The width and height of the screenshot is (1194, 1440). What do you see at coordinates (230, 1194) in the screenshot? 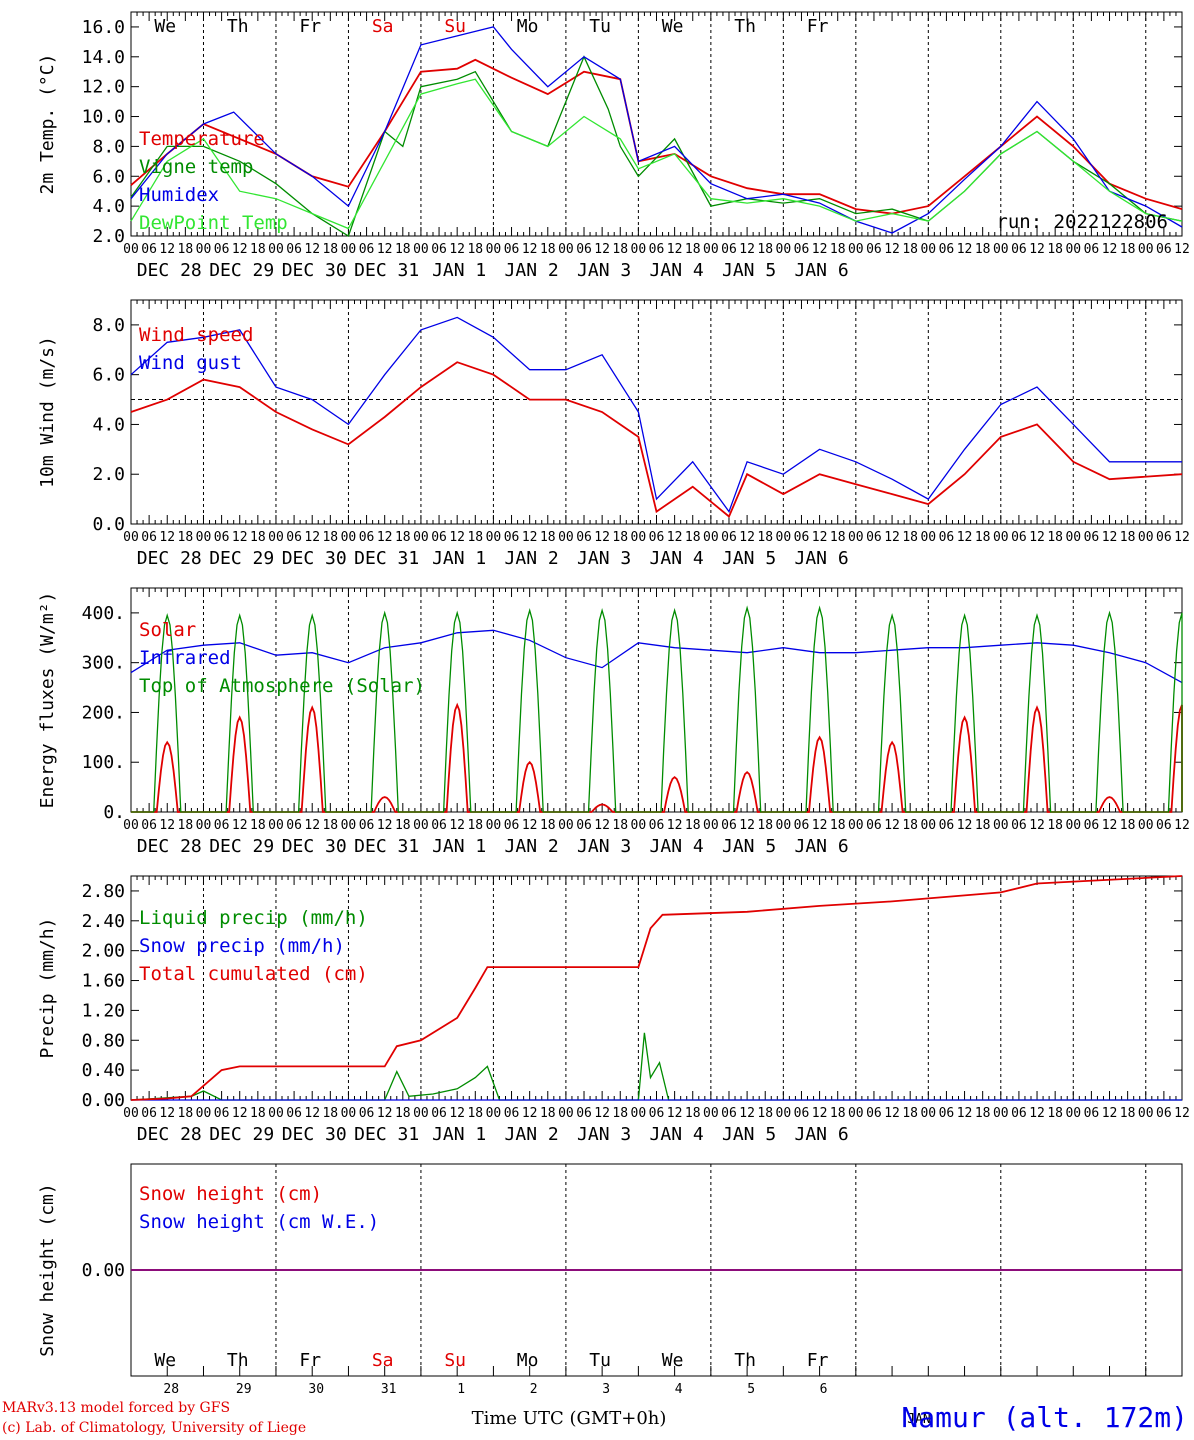
I see `legend-entry: Snow height (cm)` at bounding box center [230, 1194].